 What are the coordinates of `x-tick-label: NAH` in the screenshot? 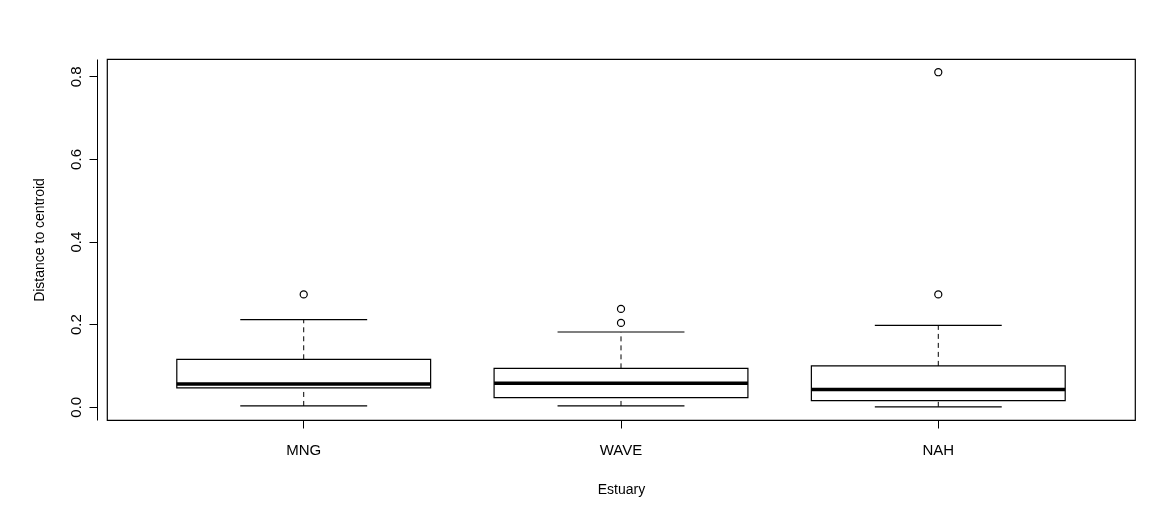 It's located at (938, 449).